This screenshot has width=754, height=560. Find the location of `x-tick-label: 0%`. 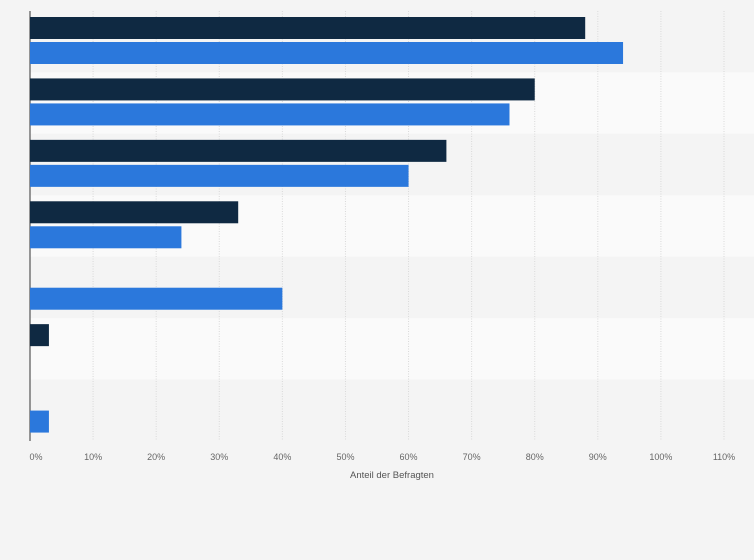

x-tick-label: 0% is located at coordinates (35, 457).